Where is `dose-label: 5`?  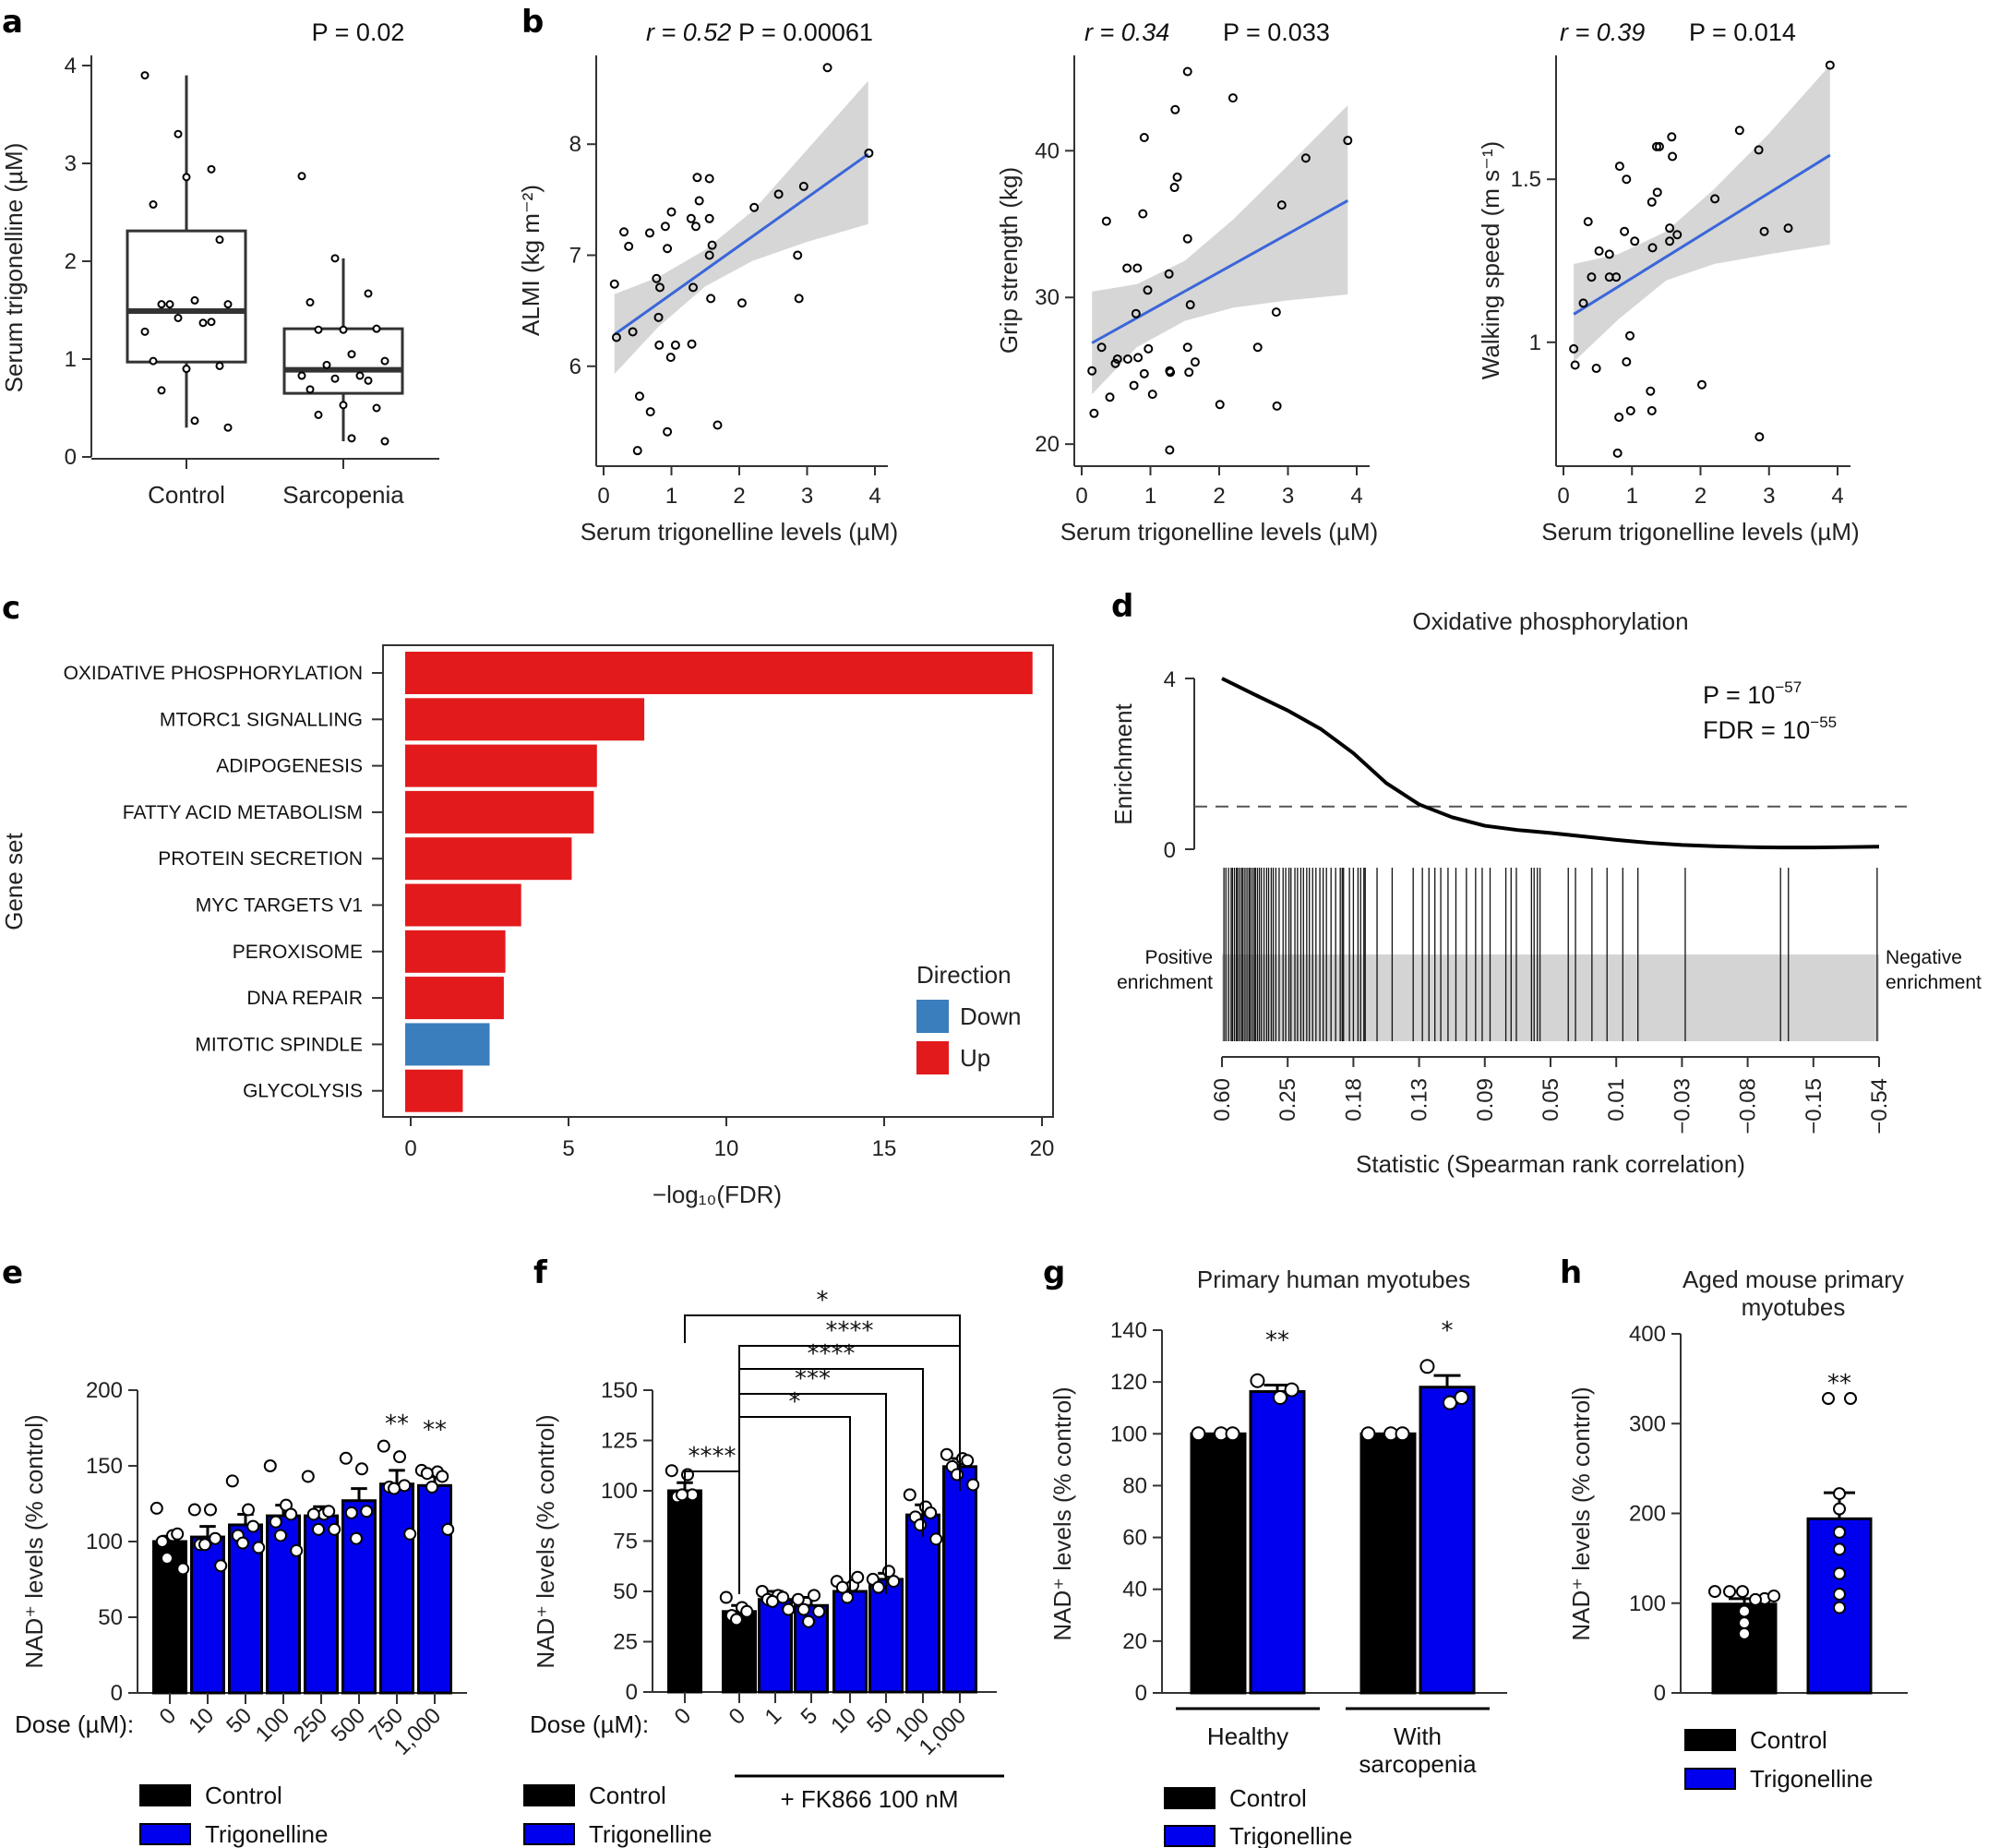
dose-label: 5 is located at coordinates (809, 1716).